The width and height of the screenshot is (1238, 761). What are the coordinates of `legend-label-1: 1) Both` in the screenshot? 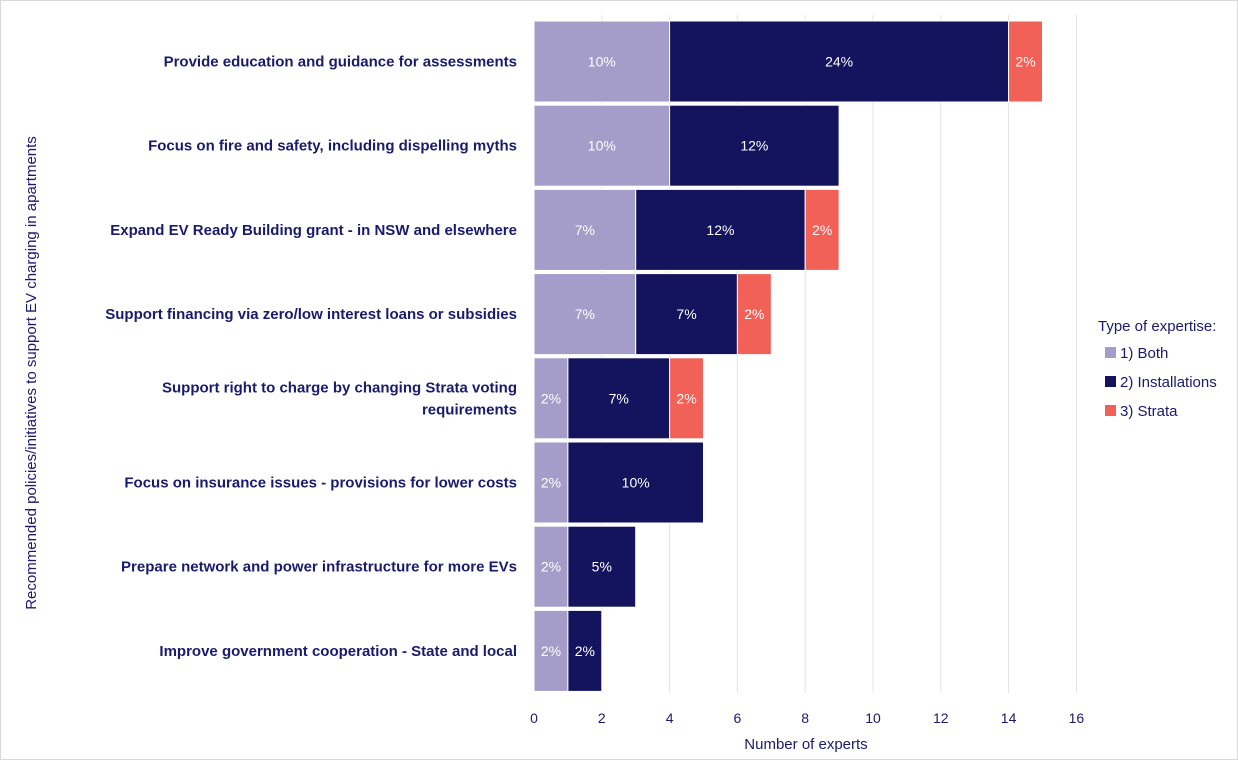 It's located at (1144, 353).